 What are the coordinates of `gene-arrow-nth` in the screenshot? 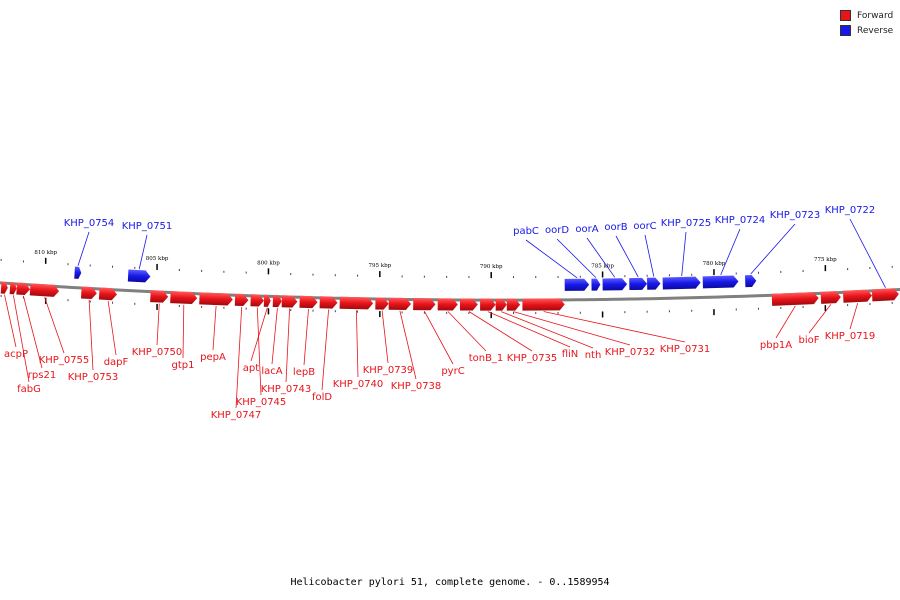 It's located at (501, 304).